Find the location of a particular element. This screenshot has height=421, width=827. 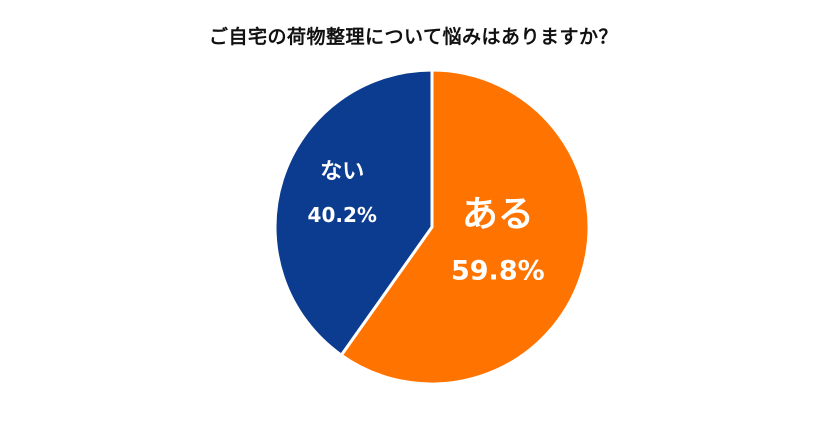

slice-value-aru: 59.8% is located at coordinates (498, 270).